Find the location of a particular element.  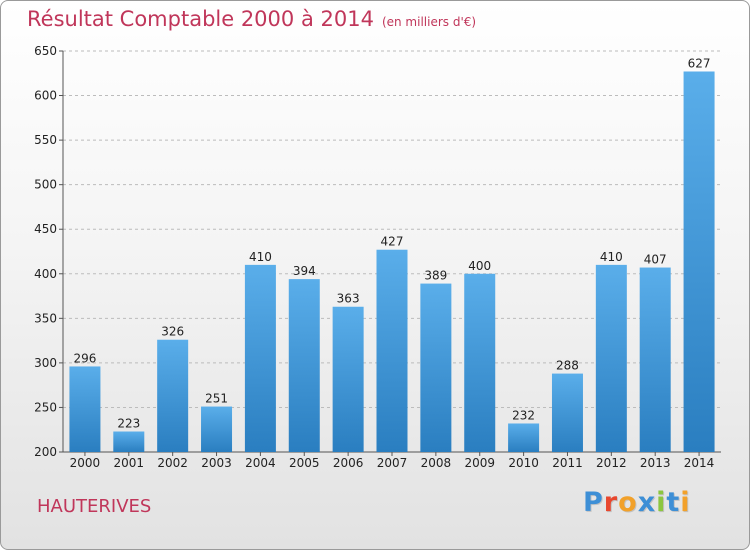

y-tick-label: 350 is located at coordinates (45, 318).